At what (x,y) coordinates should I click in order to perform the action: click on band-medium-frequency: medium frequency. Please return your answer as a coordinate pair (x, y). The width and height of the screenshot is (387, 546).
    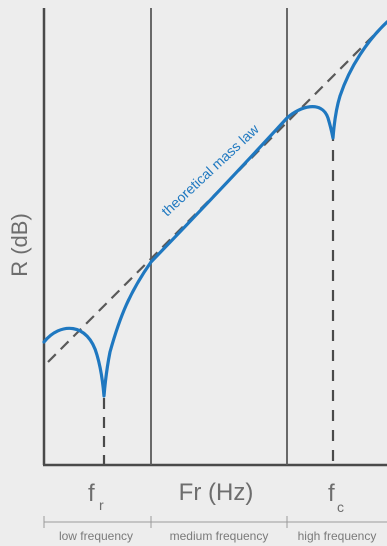
    Looking at the image, I should click on (219, 536).